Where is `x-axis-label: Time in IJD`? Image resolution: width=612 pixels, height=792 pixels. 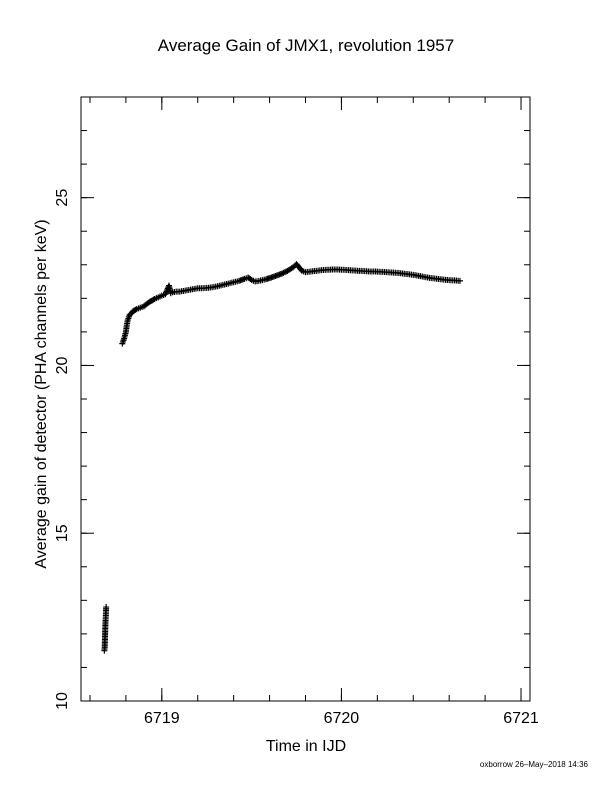 x-axis-label: Time in IJD is located at coordinates (306, 746).